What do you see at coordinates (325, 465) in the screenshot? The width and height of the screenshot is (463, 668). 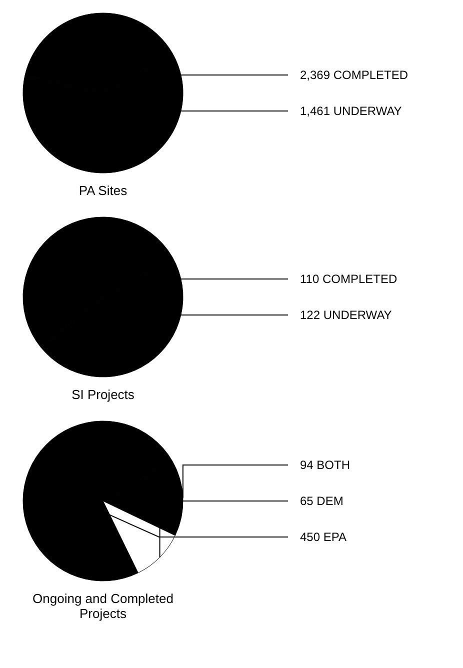 I see `slice-label: 94 BOTH` at bounding box center [325, 465].